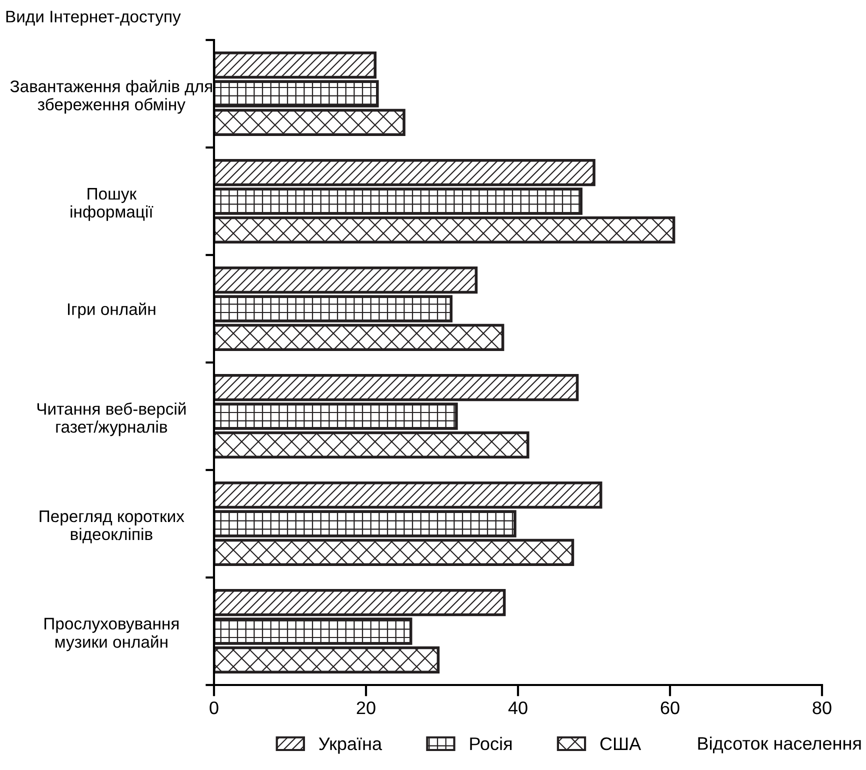  What do you see at coordinates (93, 18) in the screenshot?
I see `y-axis-title: Види Інтернет-доступу` at bounding box center [93, 18].